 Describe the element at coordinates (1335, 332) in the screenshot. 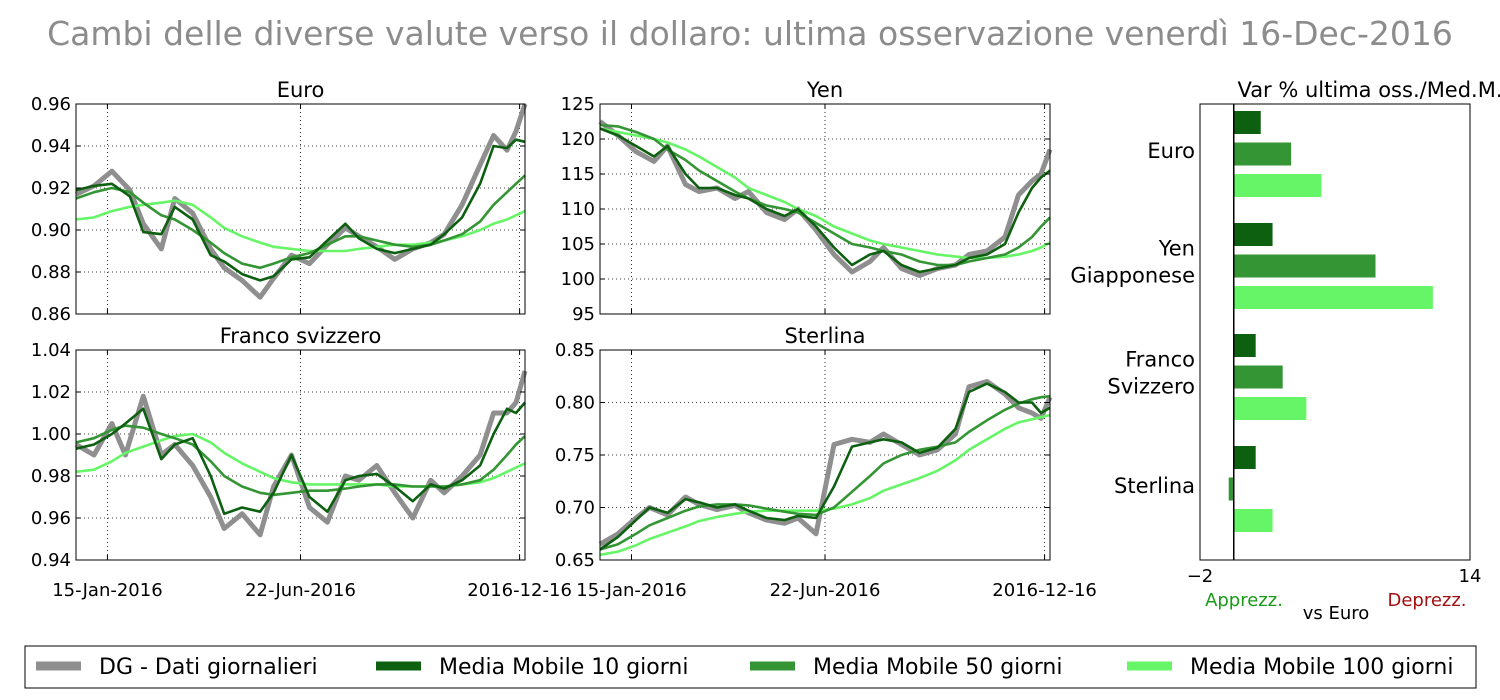

I see `bar-axes-frame` at that location.